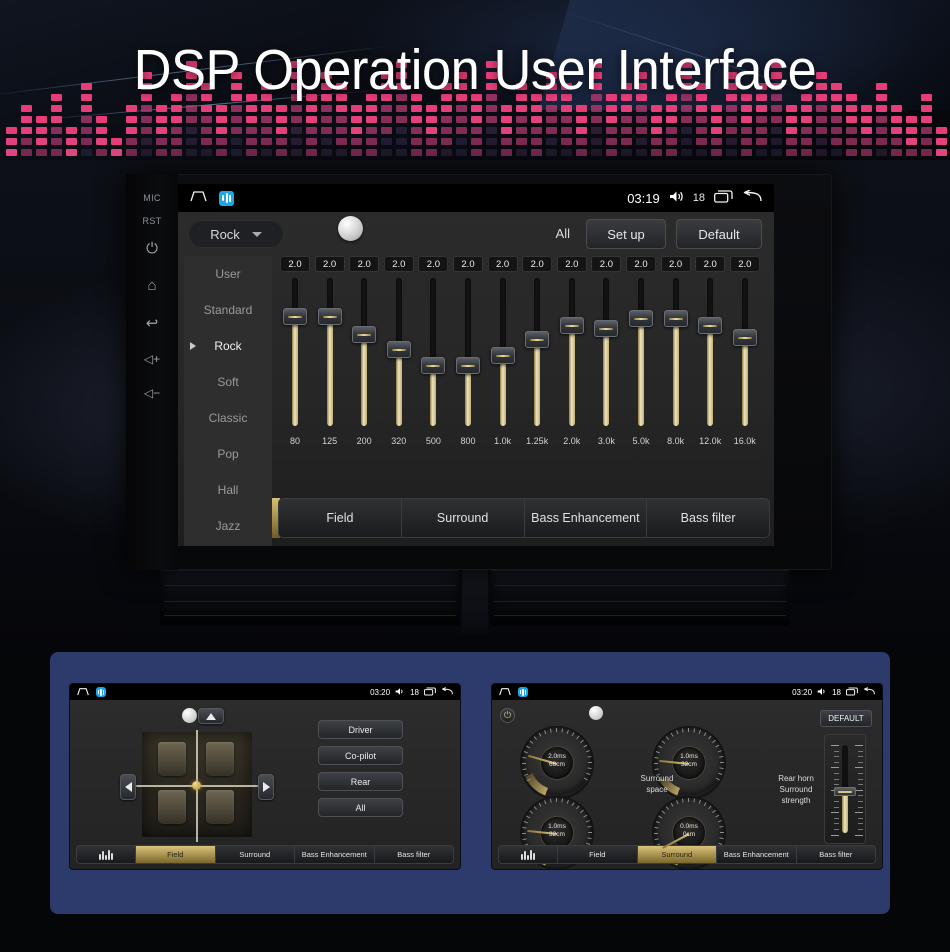  Describe the element at coordinates (360, 755) in the screenshot. I see `copilot-button: Co-pilot` at that location.